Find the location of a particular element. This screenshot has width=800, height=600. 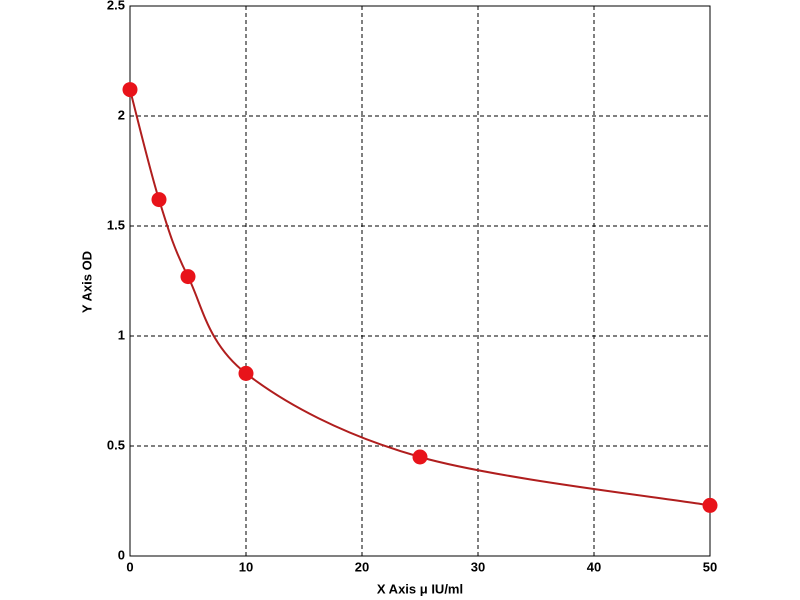

y-tick-label: 1.5 is located at coordinates (116, 224).